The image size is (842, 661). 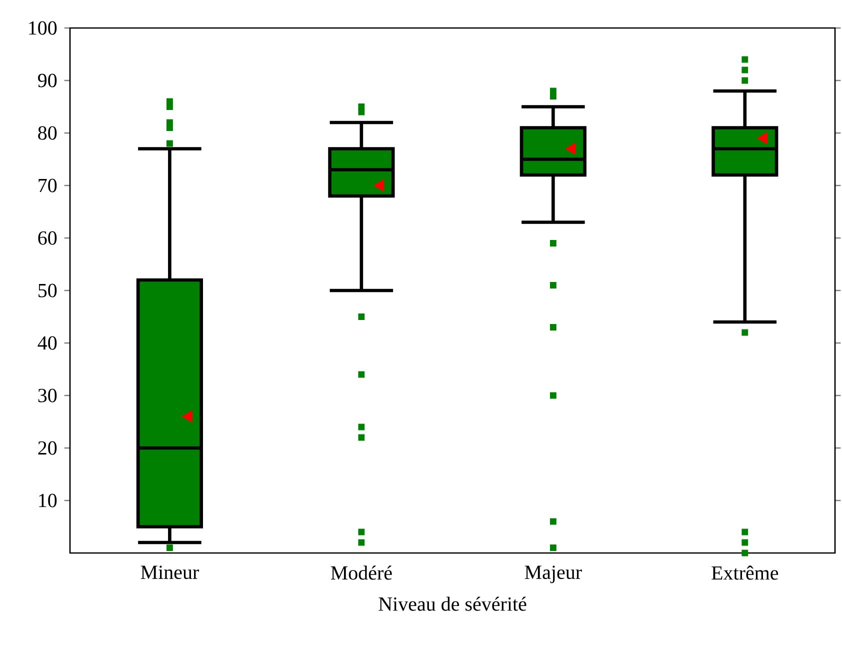 I want to click on x-tick-label: Modéré, so click(x=361, y=573).